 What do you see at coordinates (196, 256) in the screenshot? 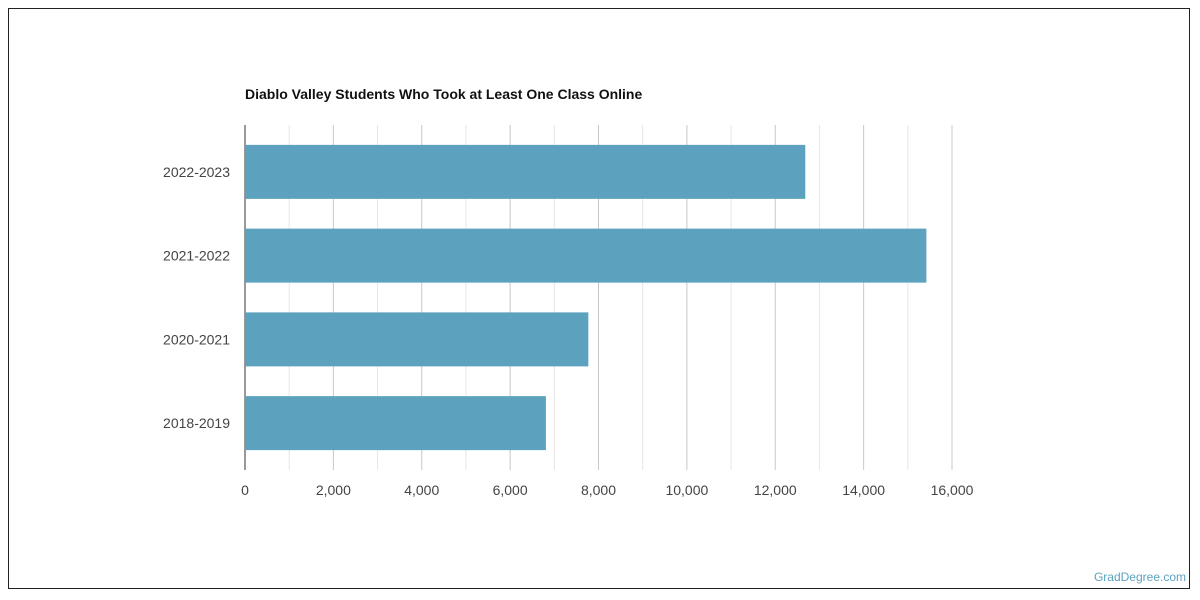
I see `y-tick-label: 2021-2022` at bounding box center [196, 256].